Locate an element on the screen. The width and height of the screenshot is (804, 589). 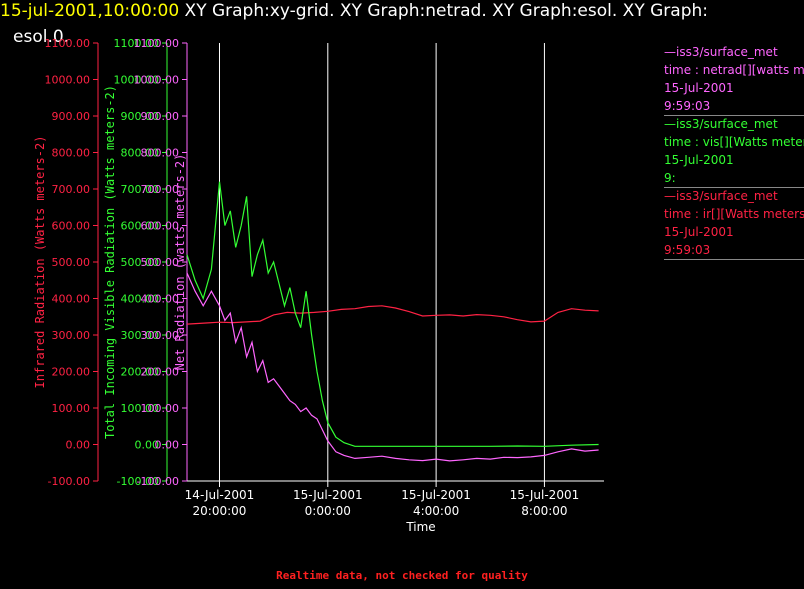
visible-tick-label: 700.00 is located at coordinates (140, 189).